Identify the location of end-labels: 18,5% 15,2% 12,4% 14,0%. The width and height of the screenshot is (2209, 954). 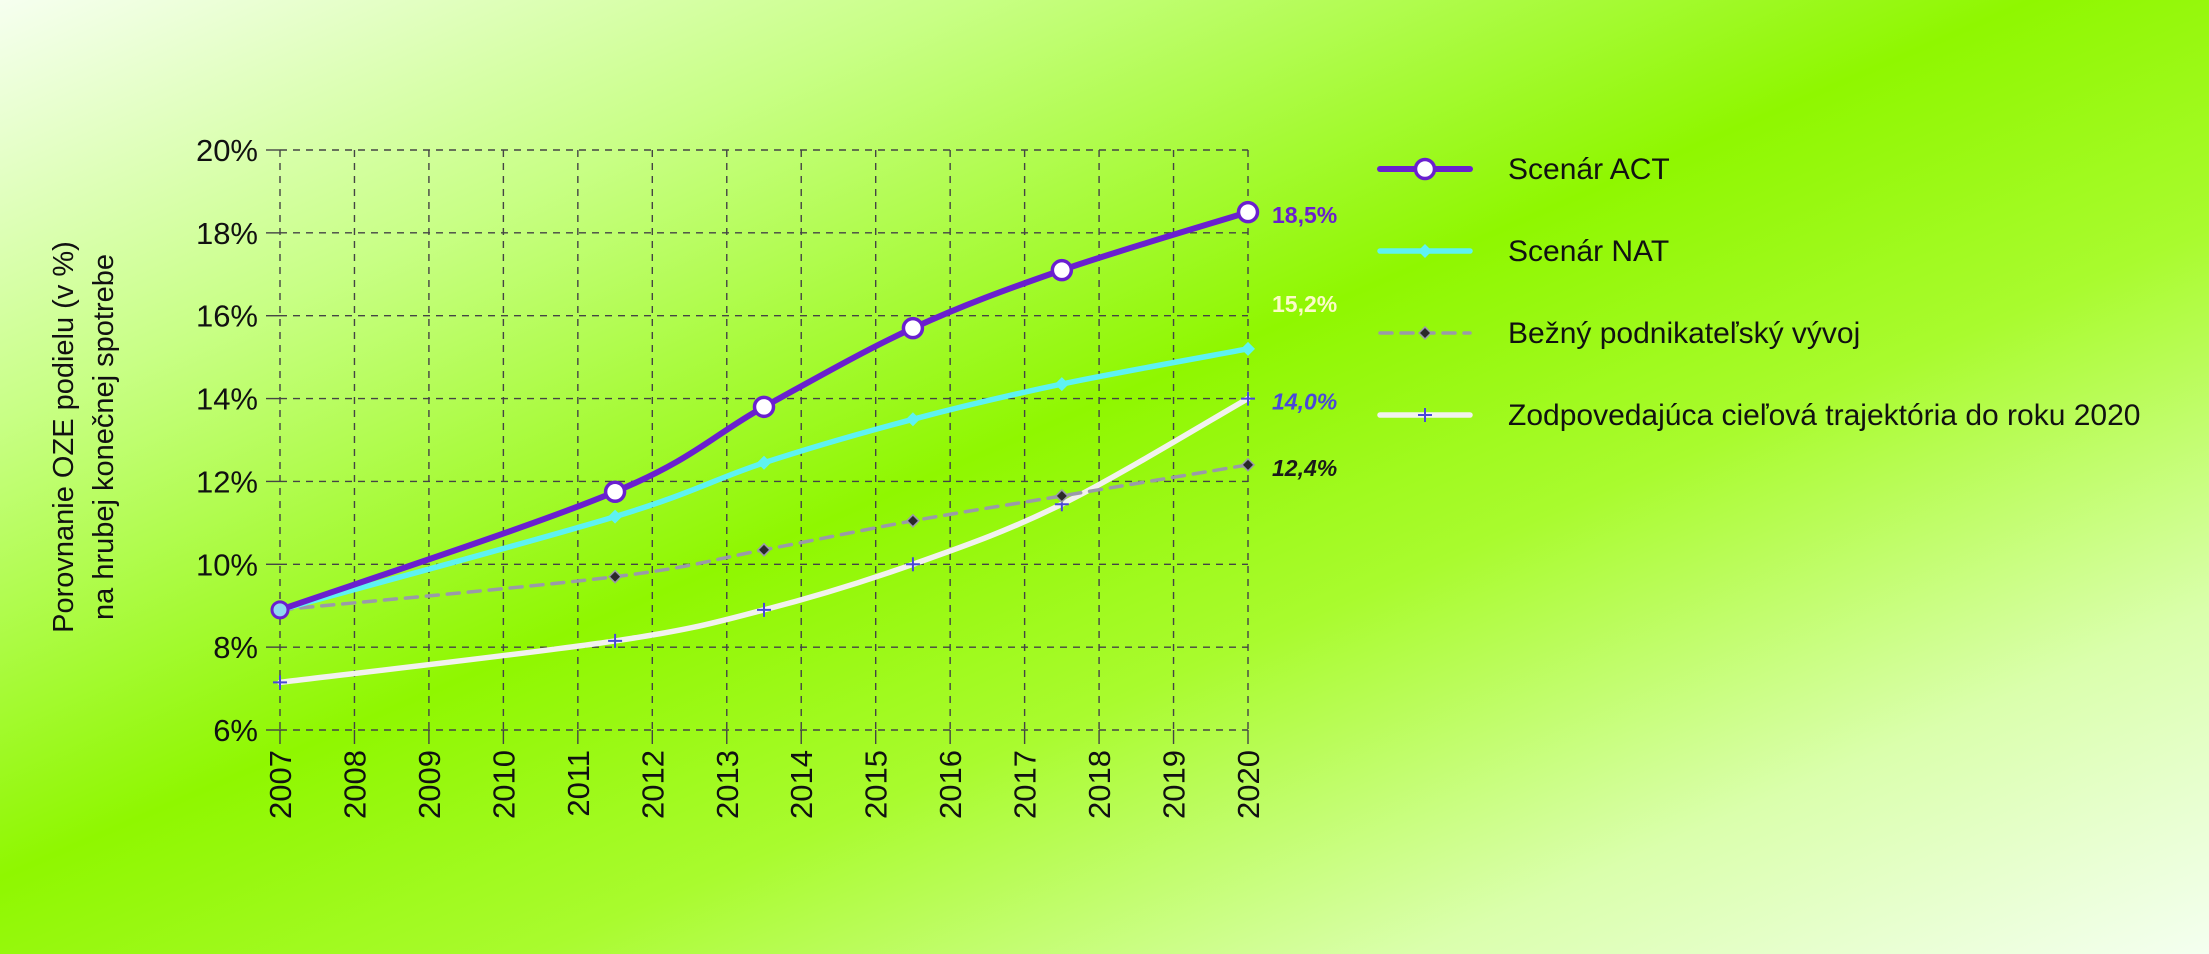
(1304, 341).